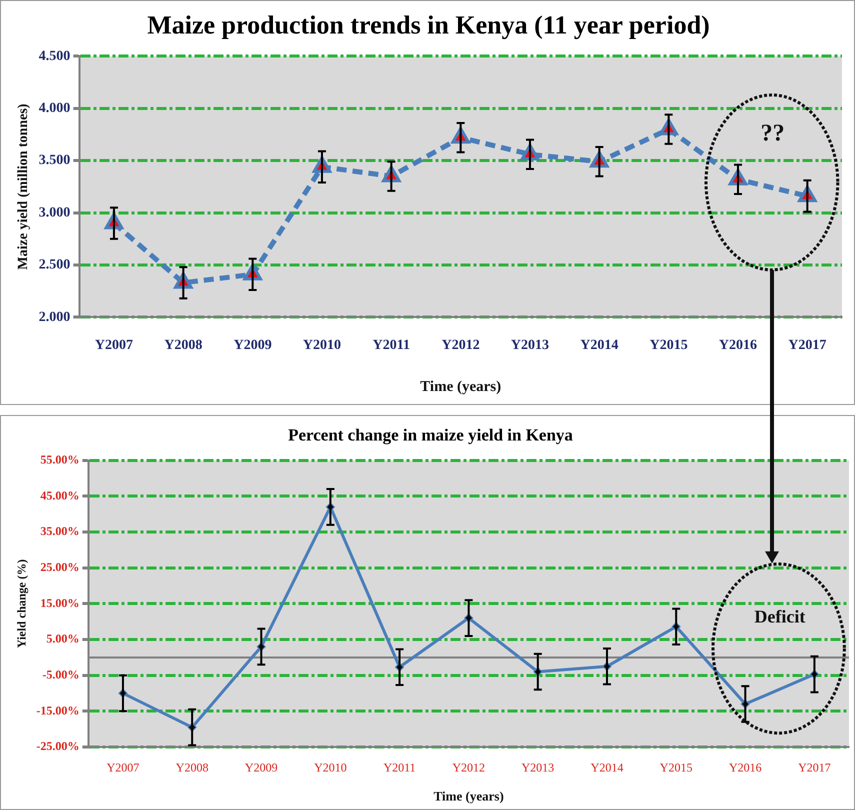 This screenshot has height=810, width=855. Describe the element at coordinates (24, 186) in the screenshot. I see `y-axis-title: Maize yield (million tonnes)` at that location.